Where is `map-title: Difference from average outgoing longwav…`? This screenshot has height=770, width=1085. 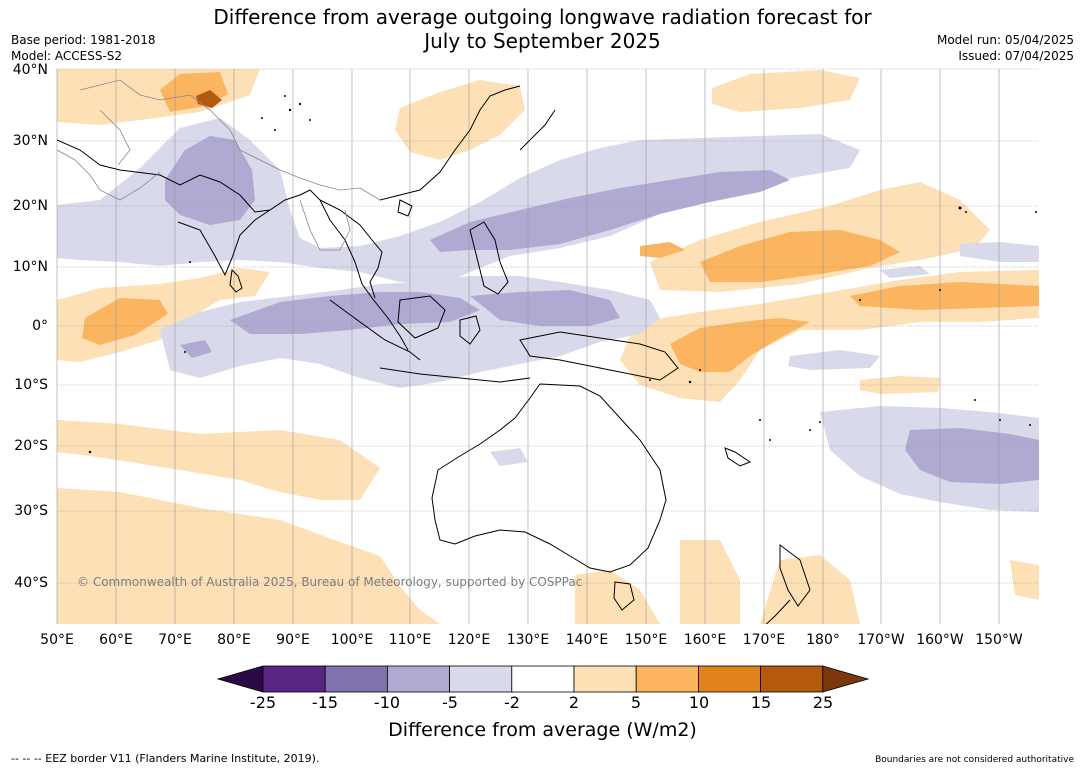 map-title: Difference from average outgoing longwav… is located at coordinates (542, 29).